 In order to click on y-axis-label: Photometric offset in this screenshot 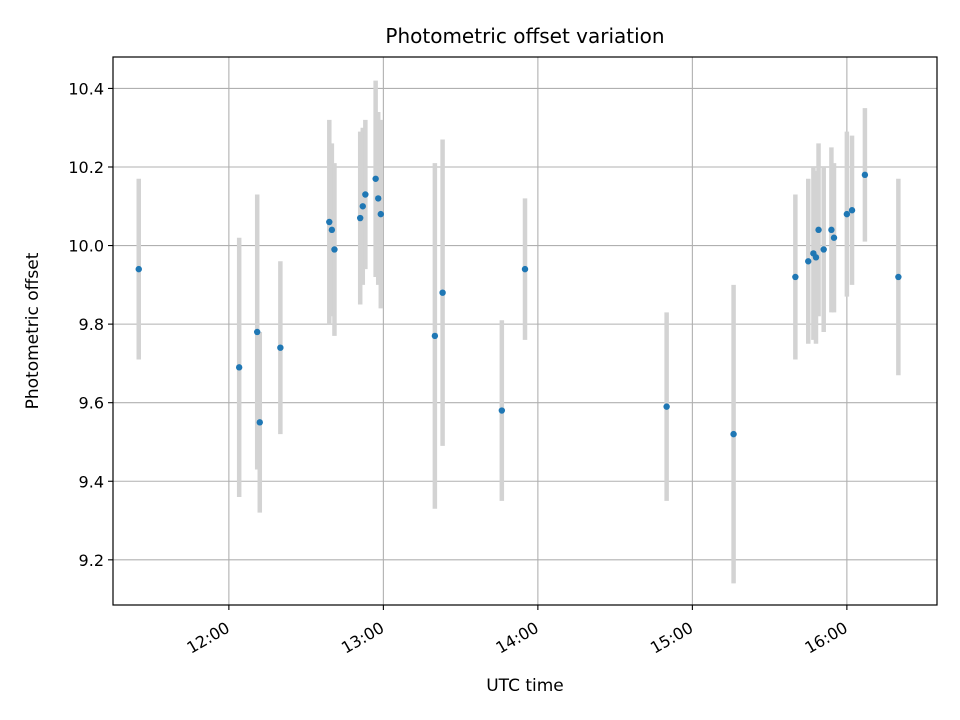, I will do `click(33, 330)`.